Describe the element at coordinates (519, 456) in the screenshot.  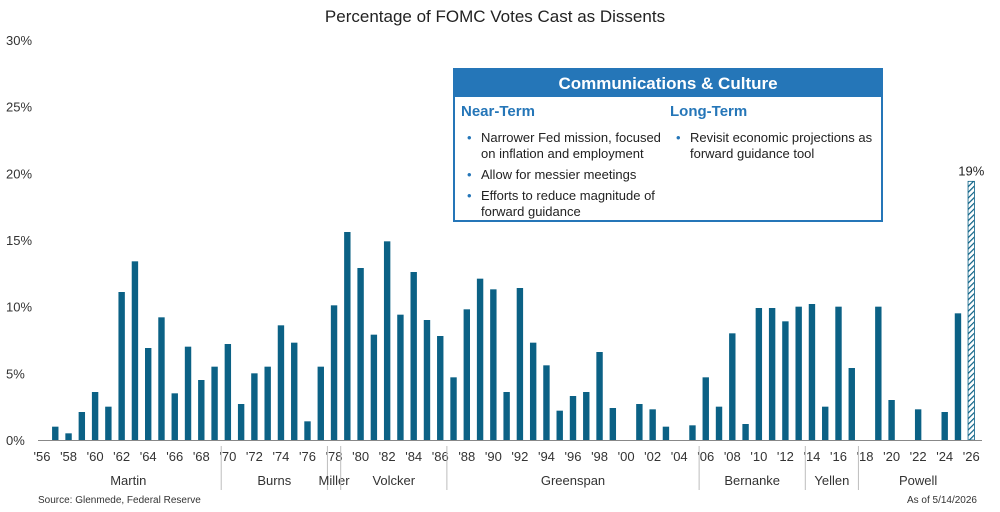
I see `x-tick-label: '92` at that location.